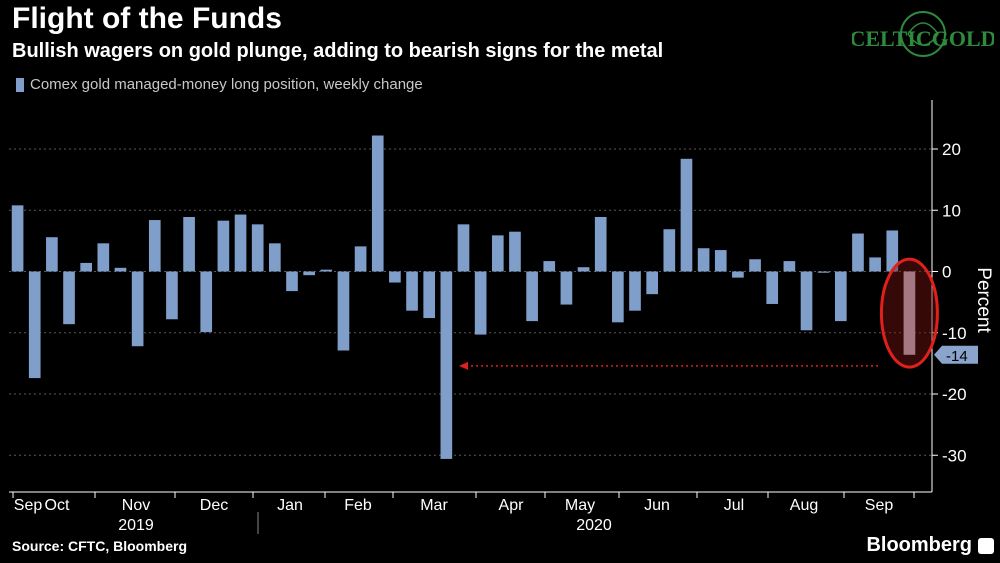 The height and width of the screenshot is (563, 1000). Describe the element at coordinates (657, 505) in the screenshot. I see `x-month-label: Jun` at that location.